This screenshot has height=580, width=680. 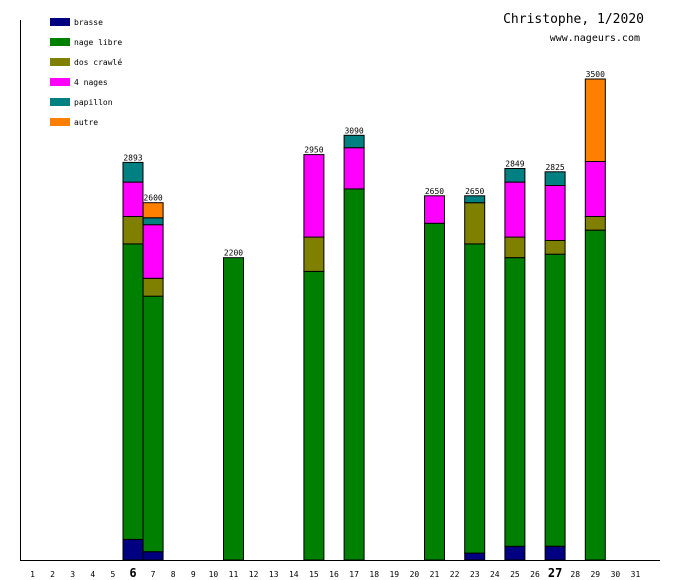 I want to click on bar-segment-day-23-nage-libre, so click(x=475, y=398).